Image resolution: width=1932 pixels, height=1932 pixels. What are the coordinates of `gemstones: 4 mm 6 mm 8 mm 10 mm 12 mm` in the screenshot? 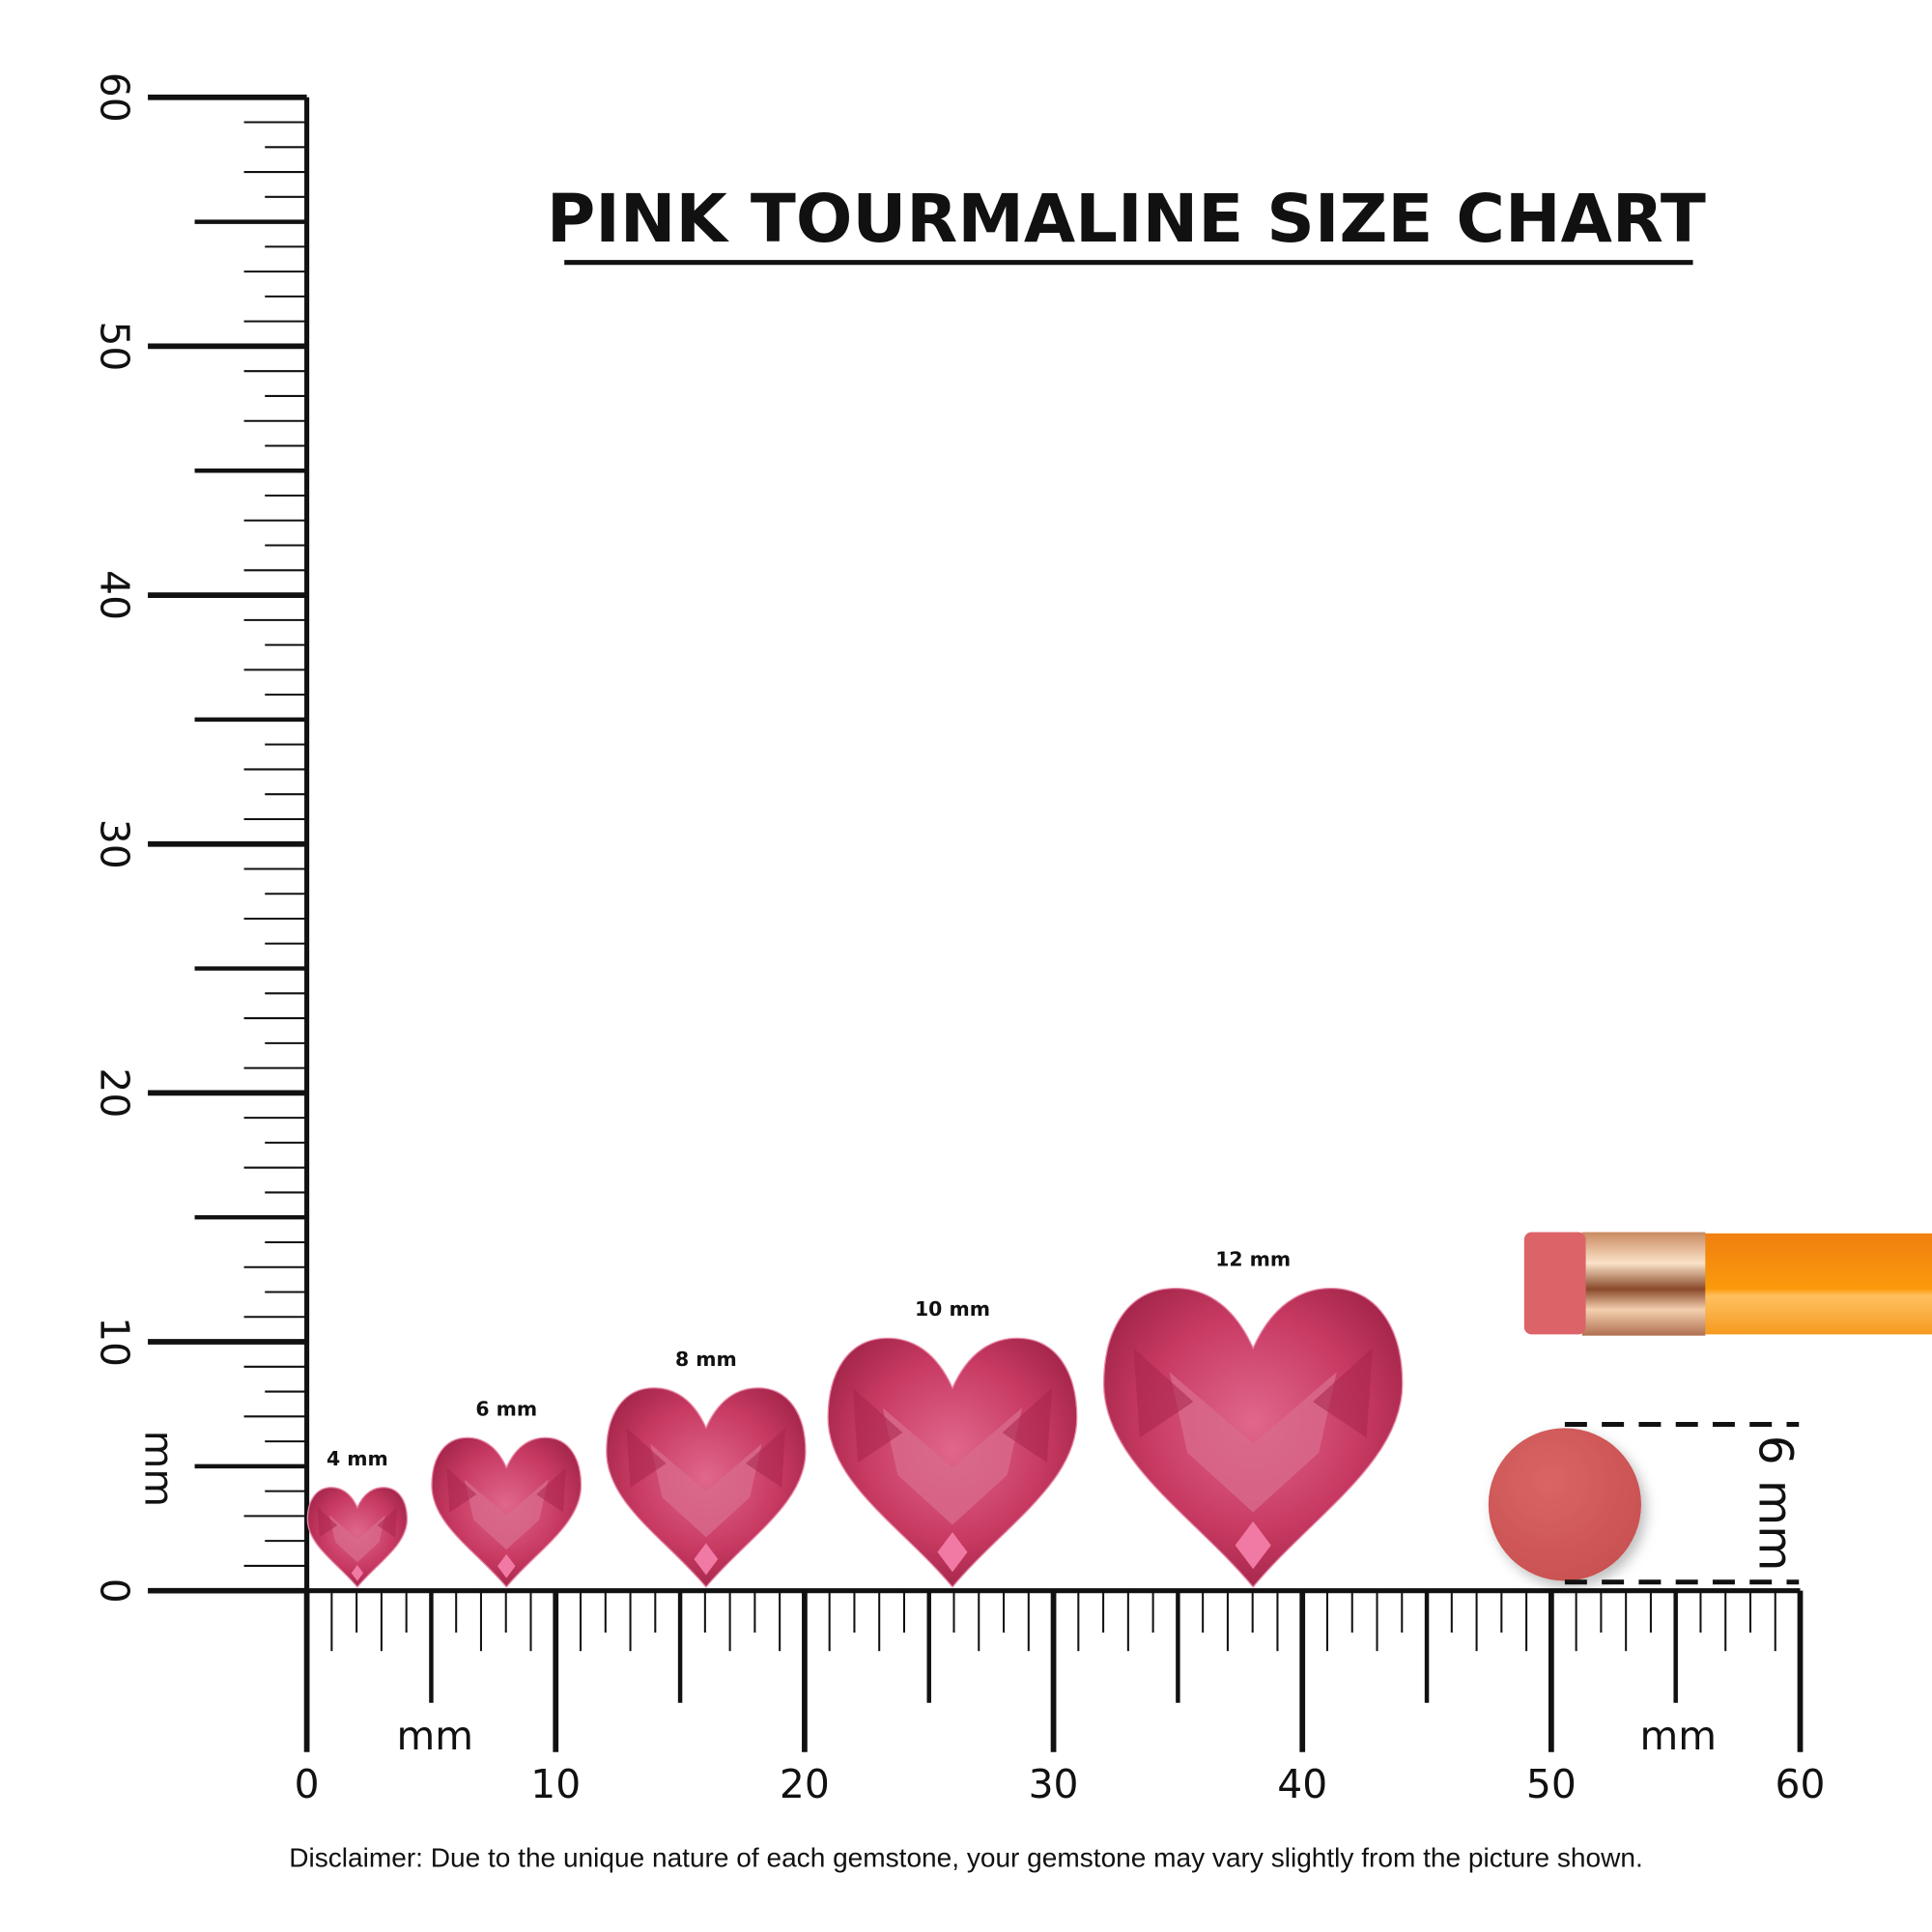 It's located at (855, 1418).